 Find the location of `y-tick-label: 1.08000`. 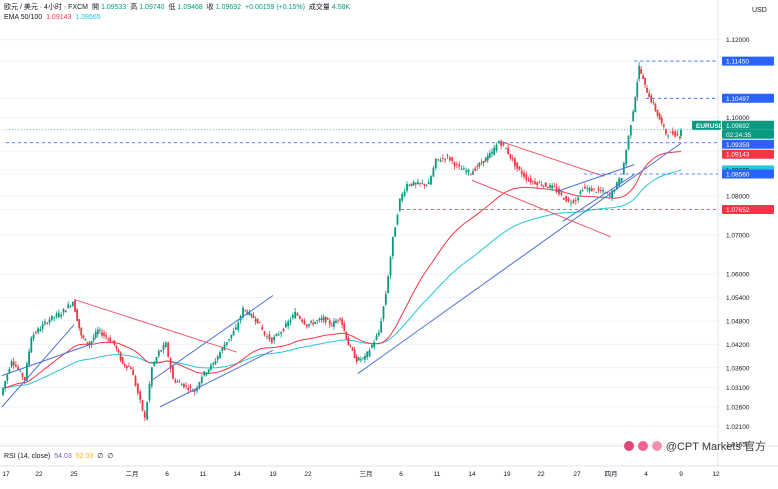

y-tick-label: 1.08000 is located at coordinates (738, 196).